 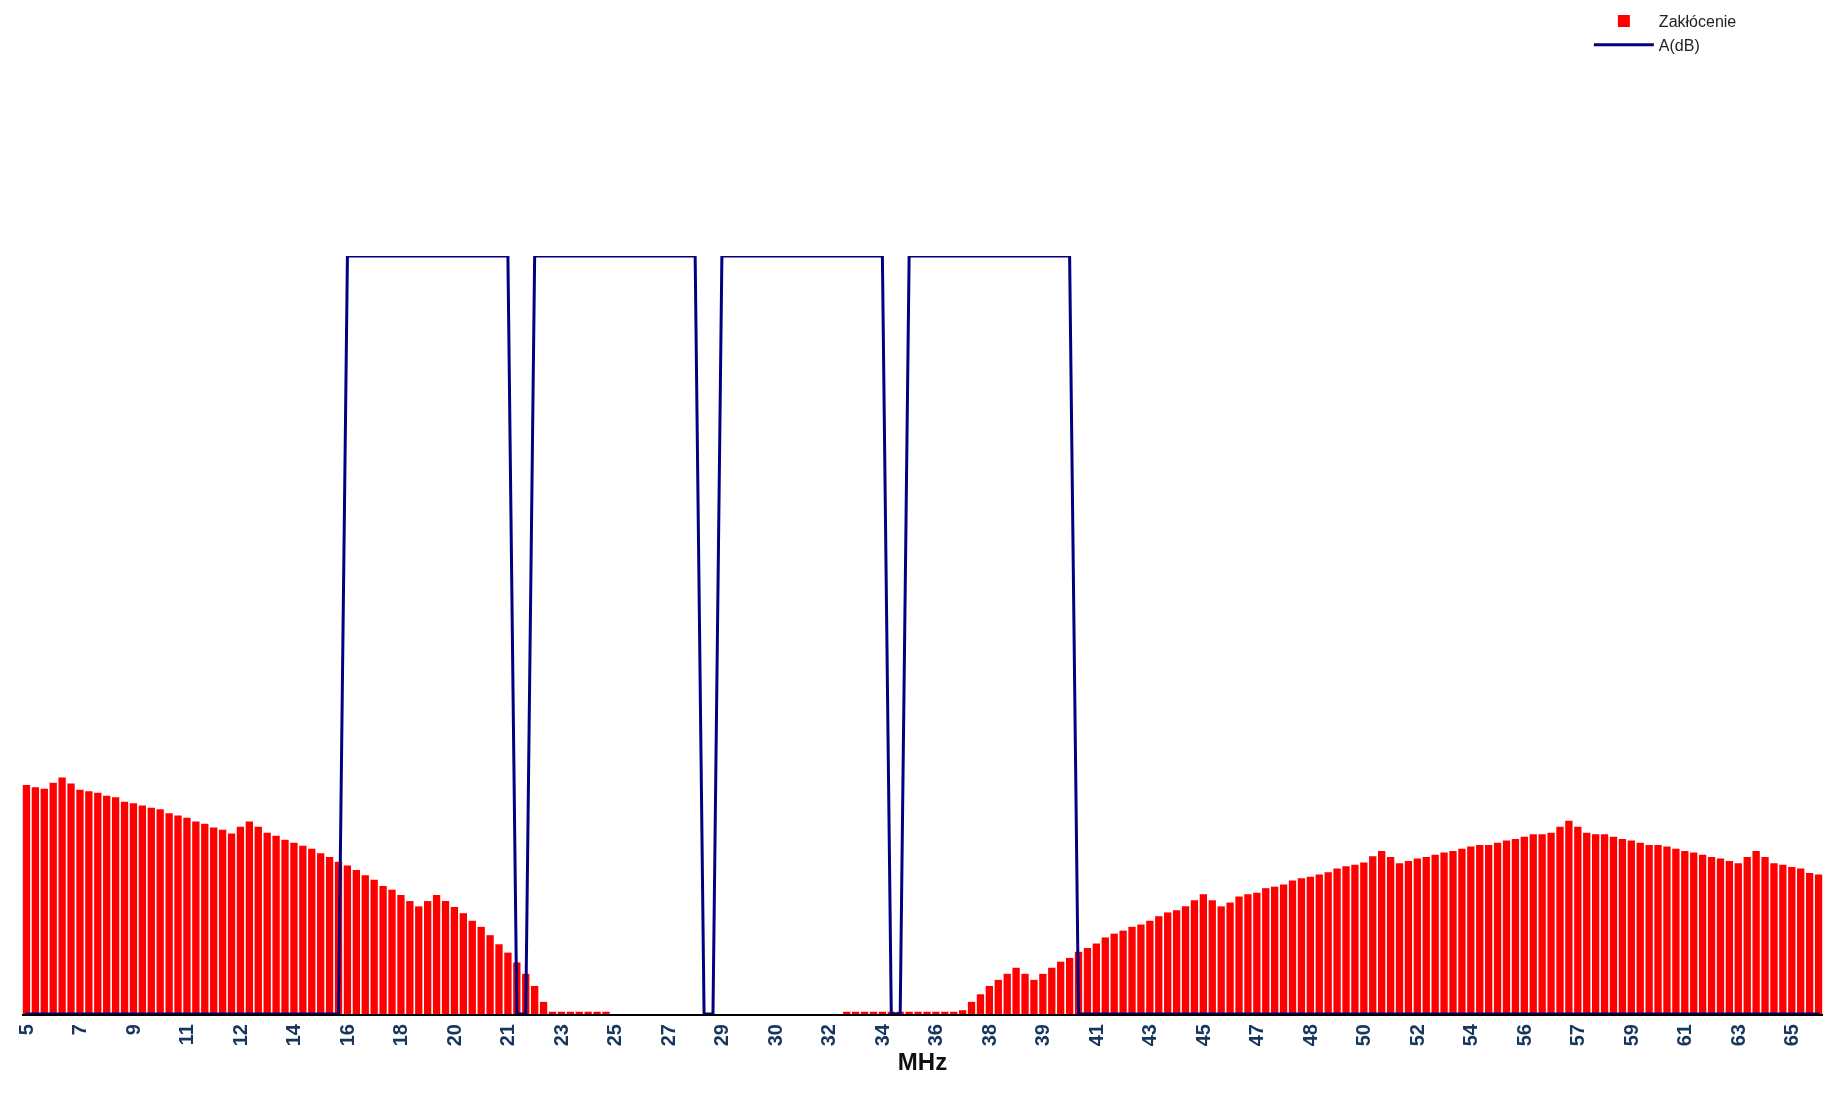 I want to click on x-tick-label: 7, so click(x=79, y=1030).